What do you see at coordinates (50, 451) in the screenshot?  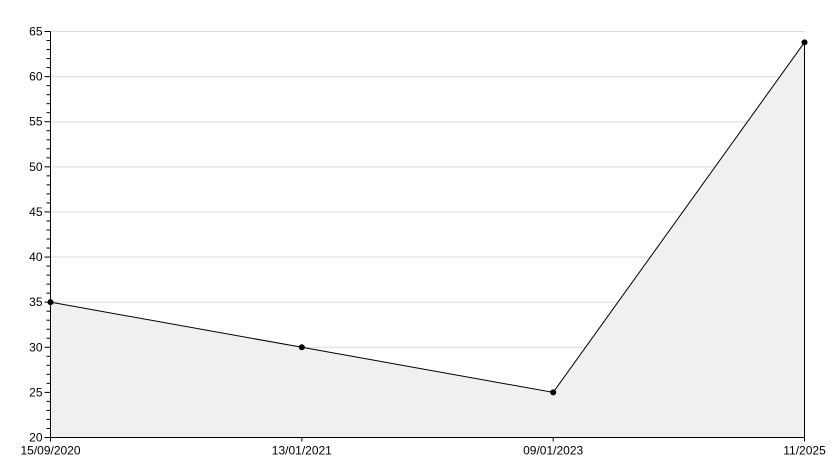 I see `x-tick-label: 15/09/2020` at bounding box center [50, 451].